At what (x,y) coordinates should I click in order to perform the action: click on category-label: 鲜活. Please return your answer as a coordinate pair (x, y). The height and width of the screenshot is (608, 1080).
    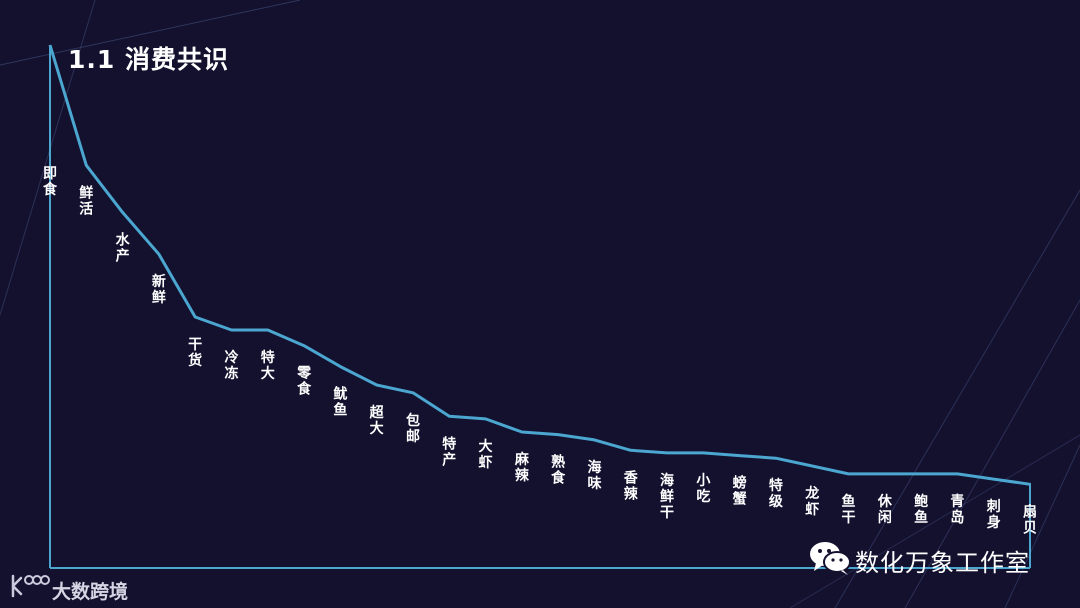
    Looking at the image, I should click on (86, 200).